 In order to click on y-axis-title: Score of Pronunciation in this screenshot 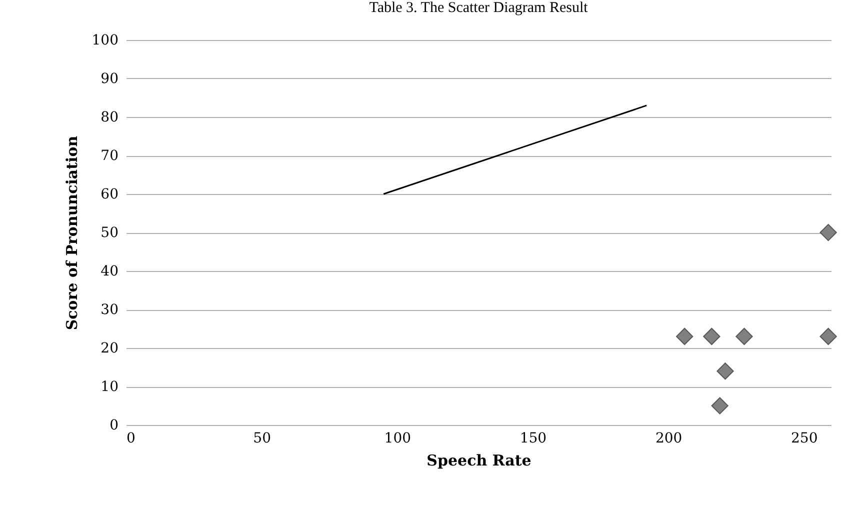, I will do `click(71, 233)`.